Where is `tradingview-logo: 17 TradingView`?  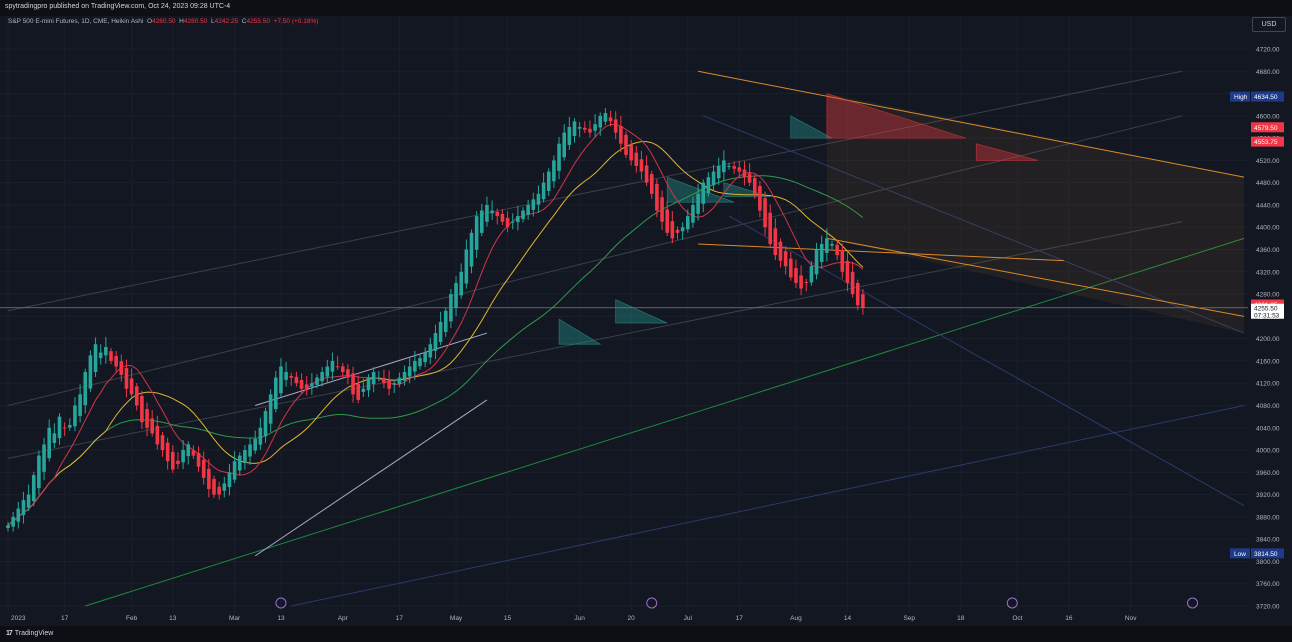
tradingview-logo: 17 TradingView is located at coordinates (29, 633).